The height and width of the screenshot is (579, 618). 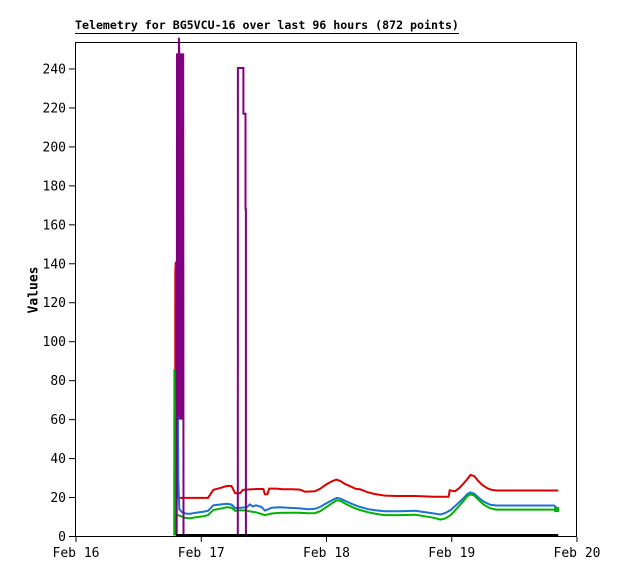 I want to click on y-tick-label: 200, so click(x=54, y=147).